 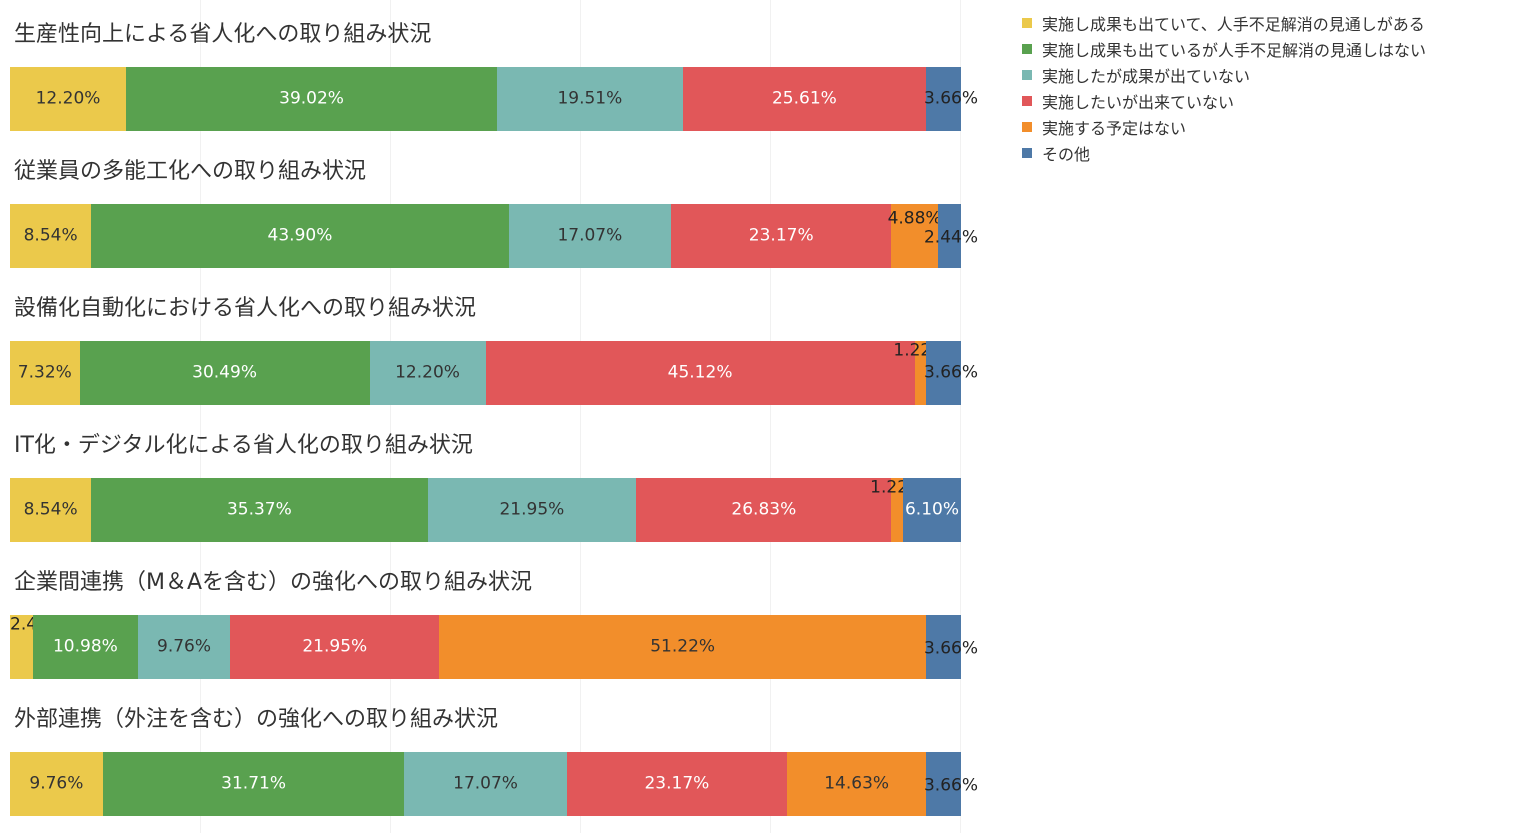 I want to click on data-label: 10.98%, so click(x=85, y=646).